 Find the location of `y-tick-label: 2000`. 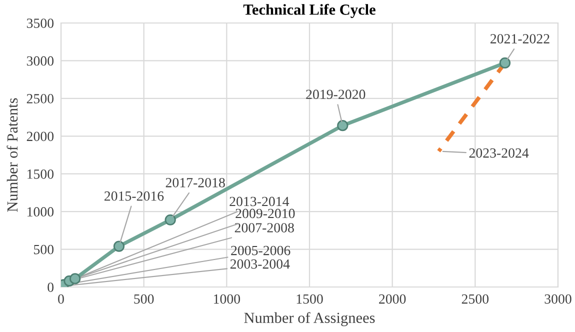

y-tick-label: 2000 is located at coordinates (40, 137).